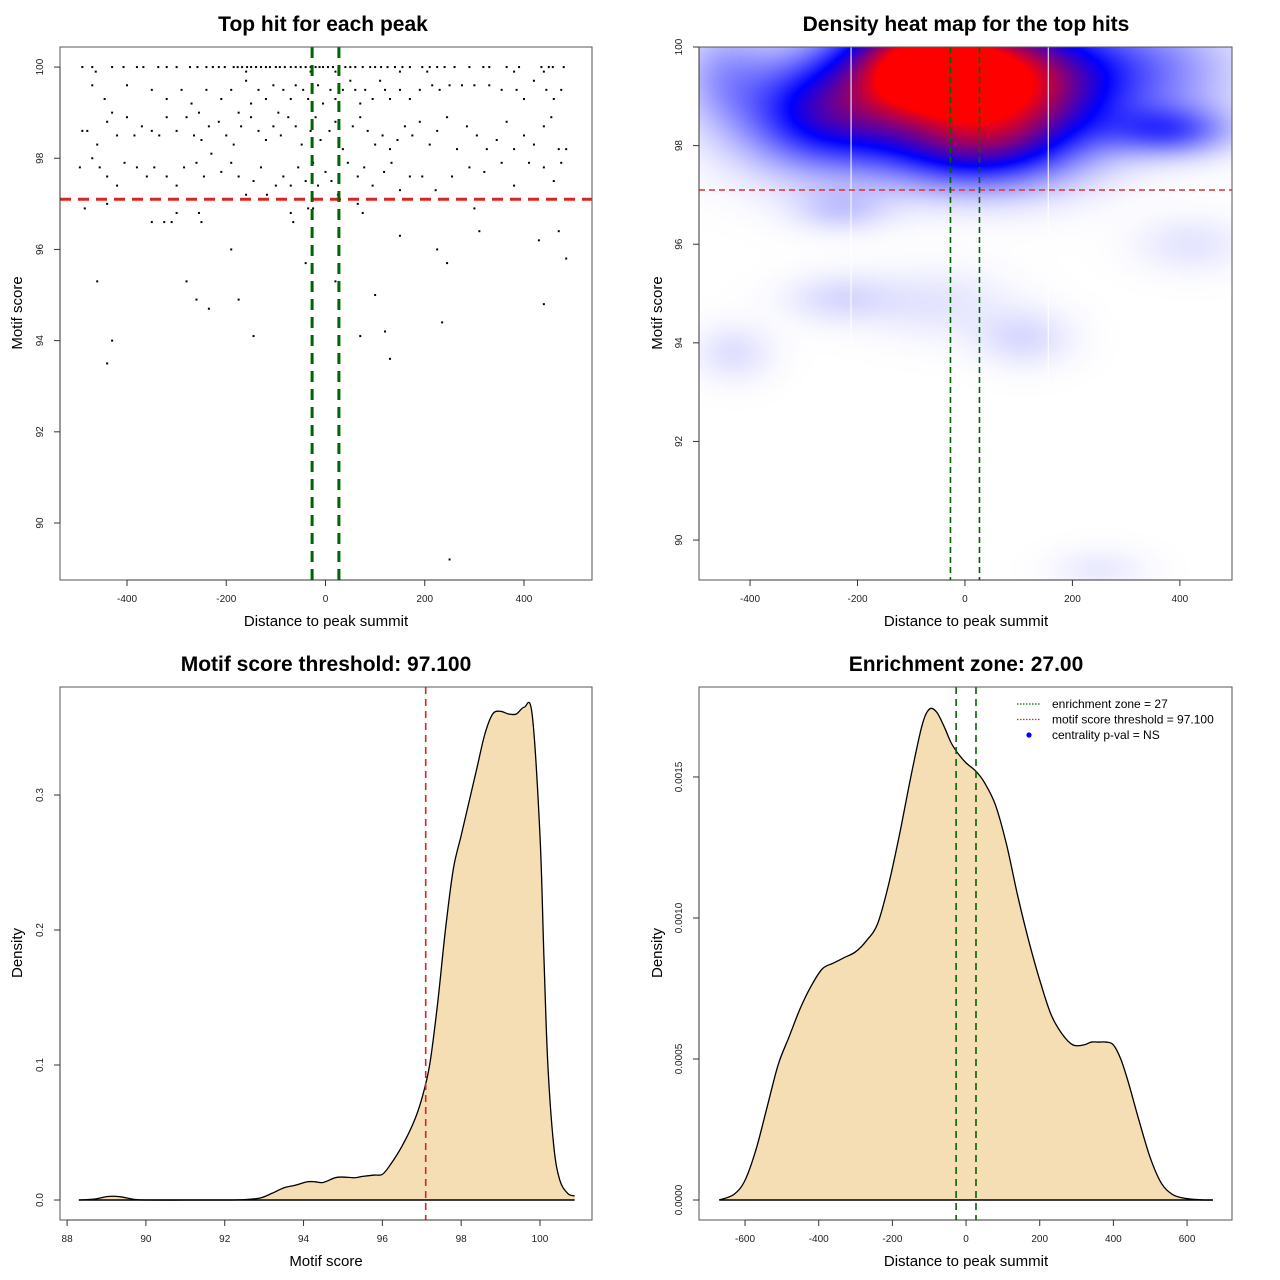  I want to click on x-tick-label: 100, so click(540, 1239).